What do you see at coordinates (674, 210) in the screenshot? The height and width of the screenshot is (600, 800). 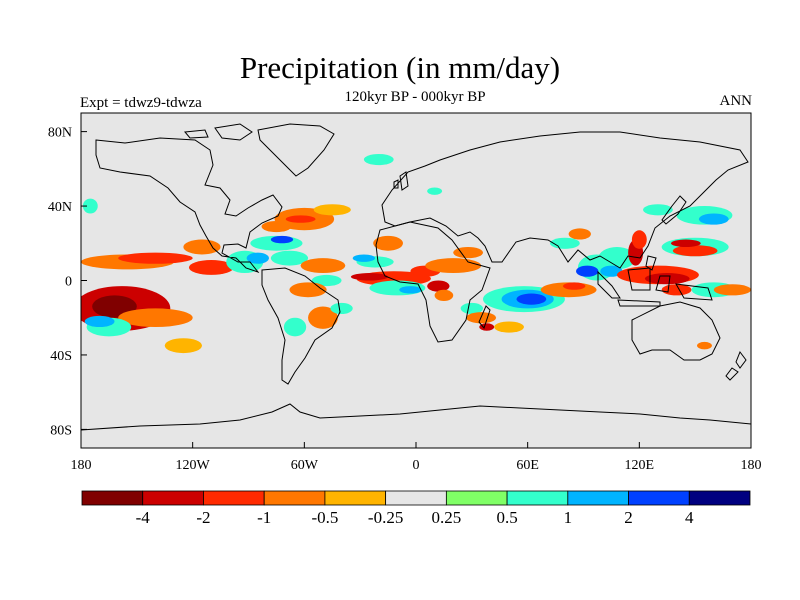 I see `coast-japan` at bounding box center [674, 210].